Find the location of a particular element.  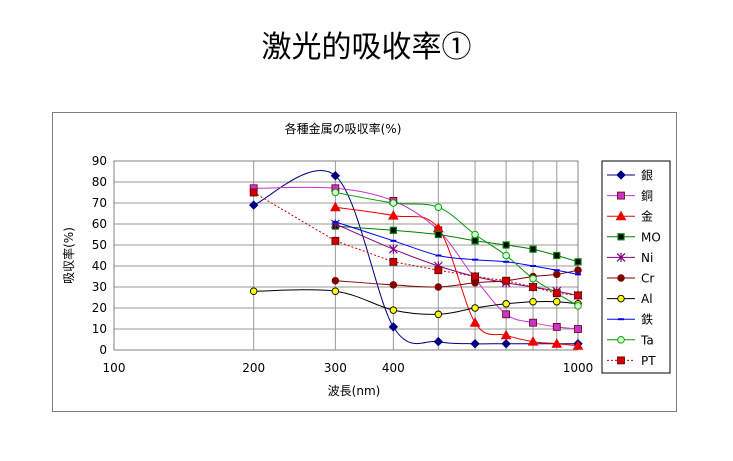

x-axis-label: 波長(nm) is located at coordinates (354, 391).